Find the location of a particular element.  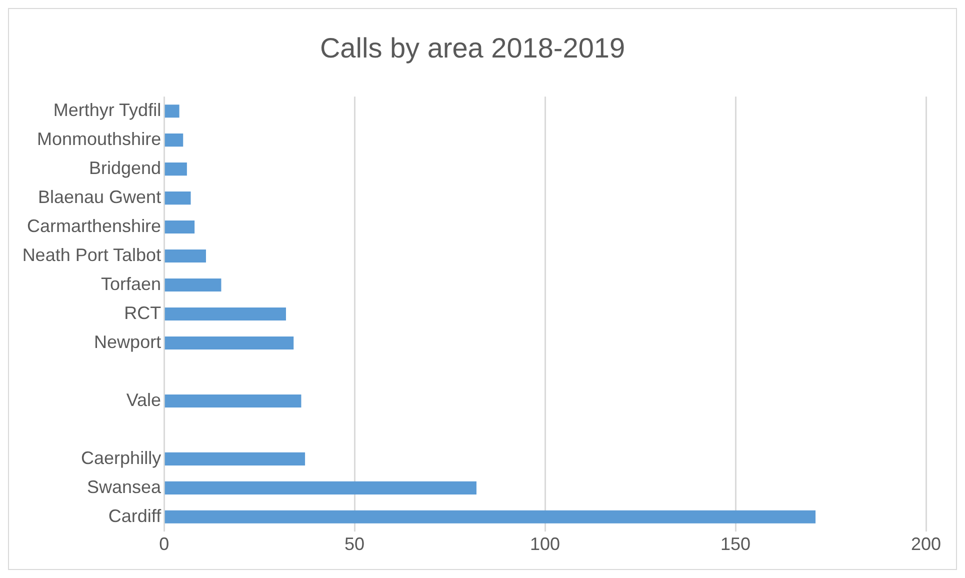

y-tick-label: Bridgend is located at coordinates (125, 168).